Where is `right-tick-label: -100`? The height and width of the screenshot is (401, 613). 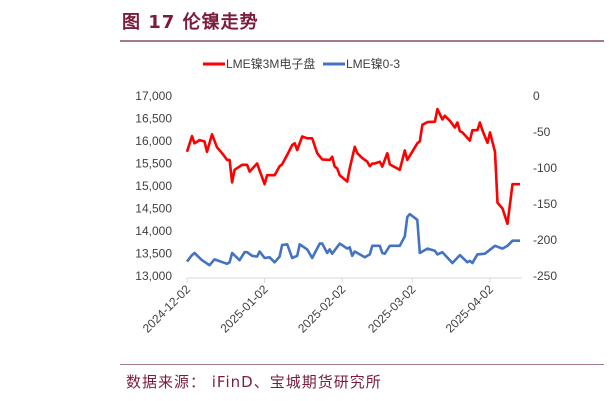
right-tick-label: -100 is located at coordinates (545, 168).